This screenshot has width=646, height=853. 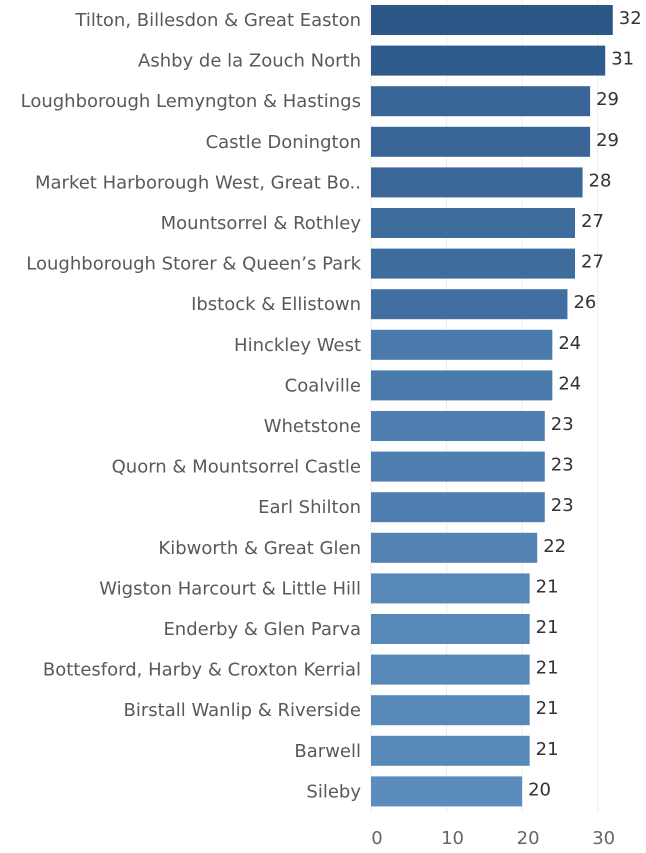 What do you see at coordinates (193, 264) in the screenshot?
I see `y-tick-label: Loughborough Storer & Queen’s Park` at bounding box center [193, 264].